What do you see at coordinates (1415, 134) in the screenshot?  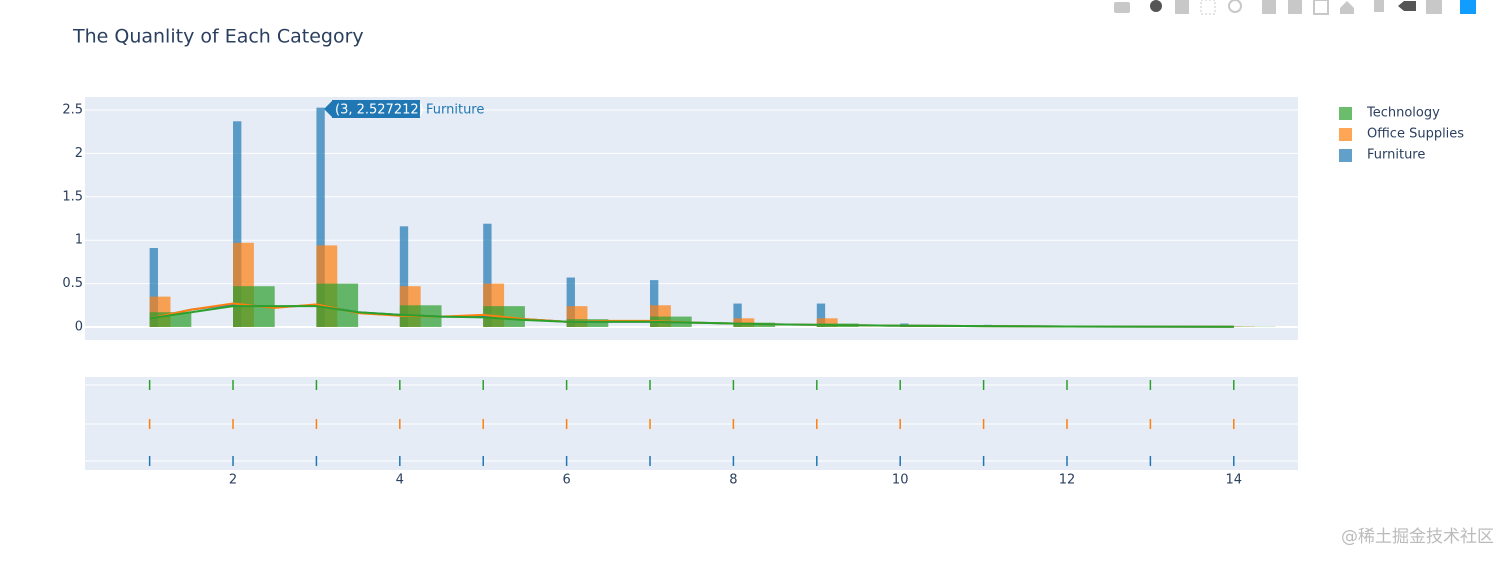 I see `legend-label: Office Supplies` at bounding box center [1415, 134].